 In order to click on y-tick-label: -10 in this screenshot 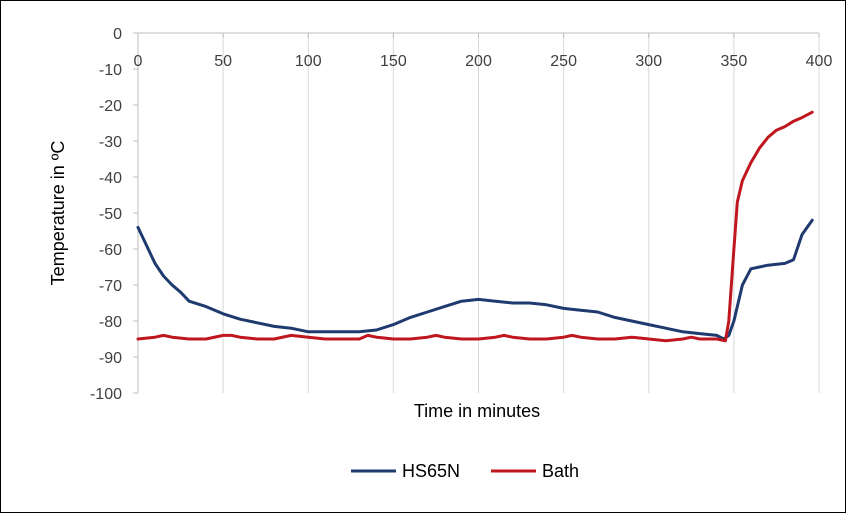, I will do `click(110, 70)`.